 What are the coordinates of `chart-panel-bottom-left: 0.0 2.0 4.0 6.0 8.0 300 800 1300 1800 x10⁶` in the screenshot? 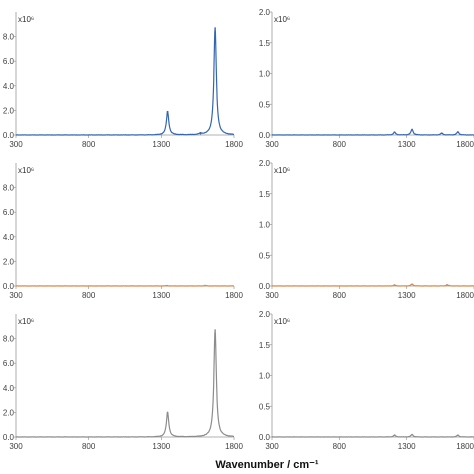 It's located at (123, 382).